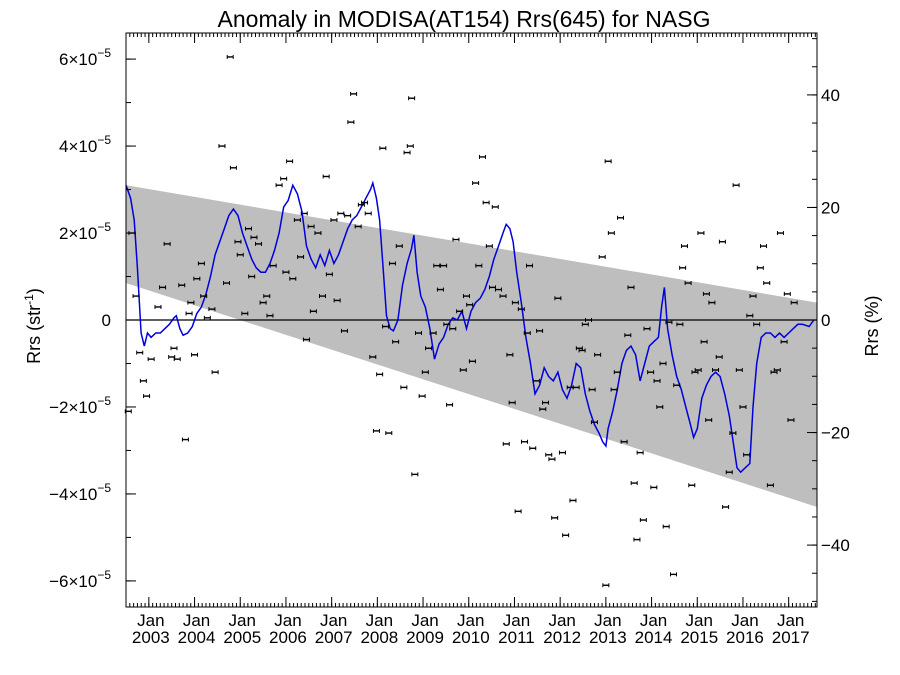 The image size is (900, 675). I want to click on y-axis-label-sup: -1, so click(29, 299).